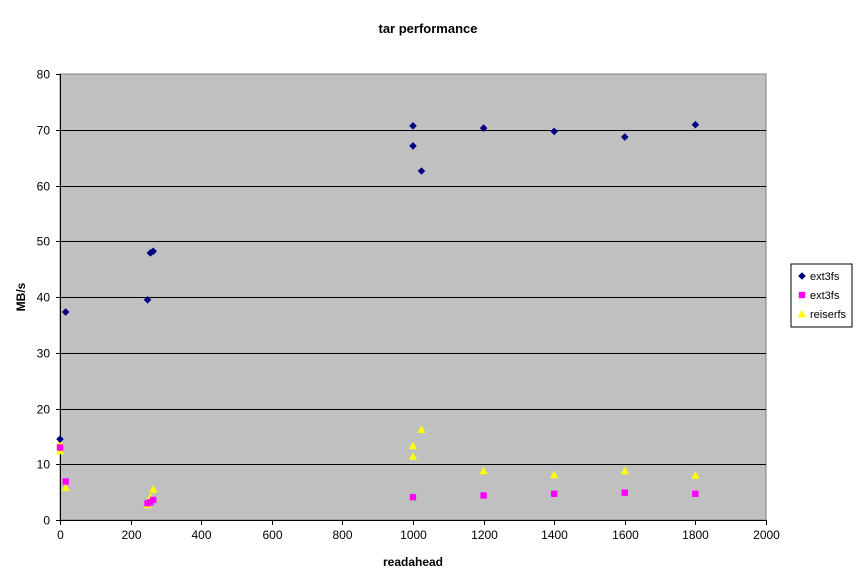 This screenshot has width=858, height=586. I want to click on y-tick-label: 10, so click(44, 465).